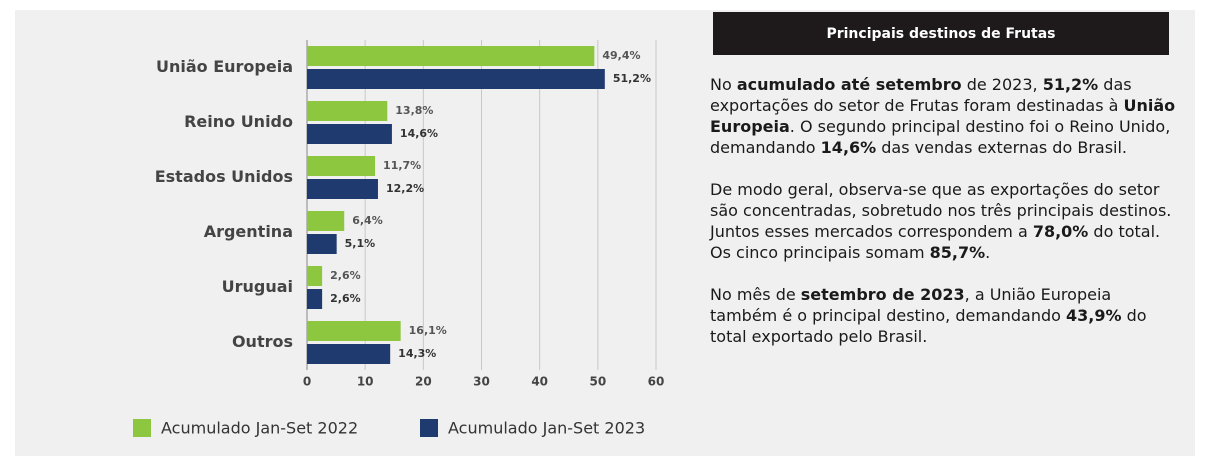 This screenshot has height=461, width=1208. What do you see at coordinates (1002, 147) in the screenshot?
I see `text: das vendas externas do Brasil.` at bounding box center [1002, 147].